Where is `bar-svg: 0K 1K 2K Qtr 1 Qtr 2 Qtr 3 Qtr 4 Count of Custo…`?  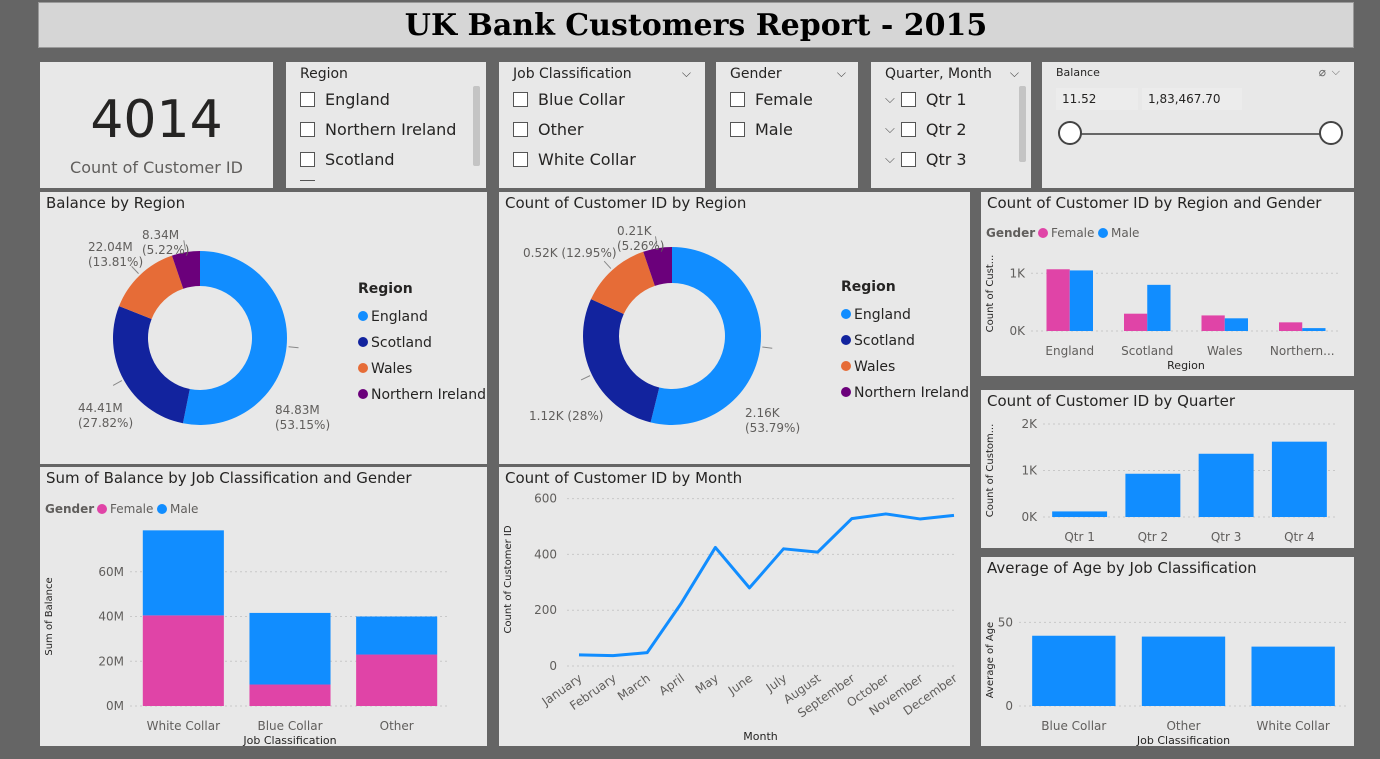
bar-svg: 0K 1K 2K Qtr 1 Qtr 2 Qtr 3 Qtr 4 Count of Custo… is located at coordinates (1160, 480).